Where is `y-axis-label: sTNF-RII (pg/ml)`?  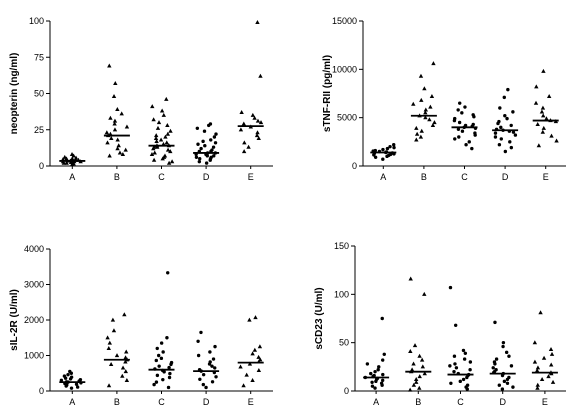 y-axis-label: sTNF-RII (pg/ml) is located at coordinates (327, 93).